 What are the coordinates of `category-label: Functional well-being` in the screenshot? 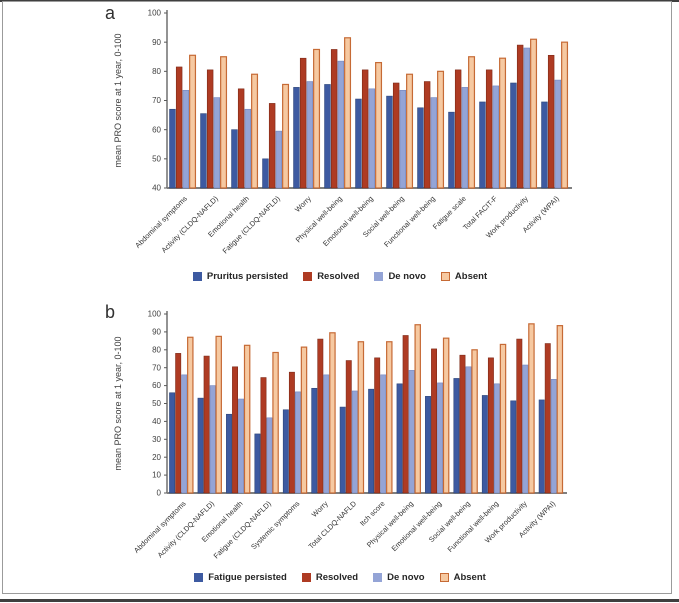 It's located at (472, 526).